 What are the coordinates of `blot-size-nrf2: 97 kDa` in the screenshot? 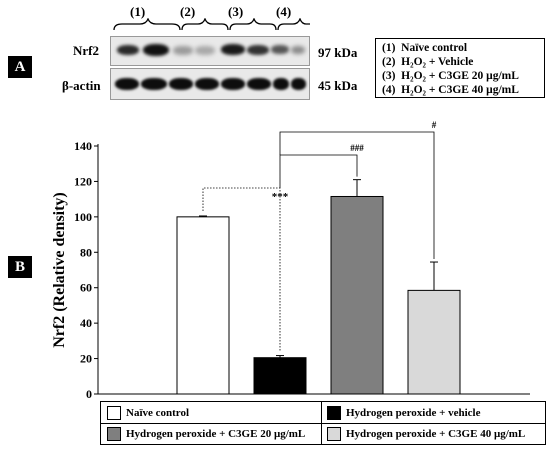 It's located at (338, 52).